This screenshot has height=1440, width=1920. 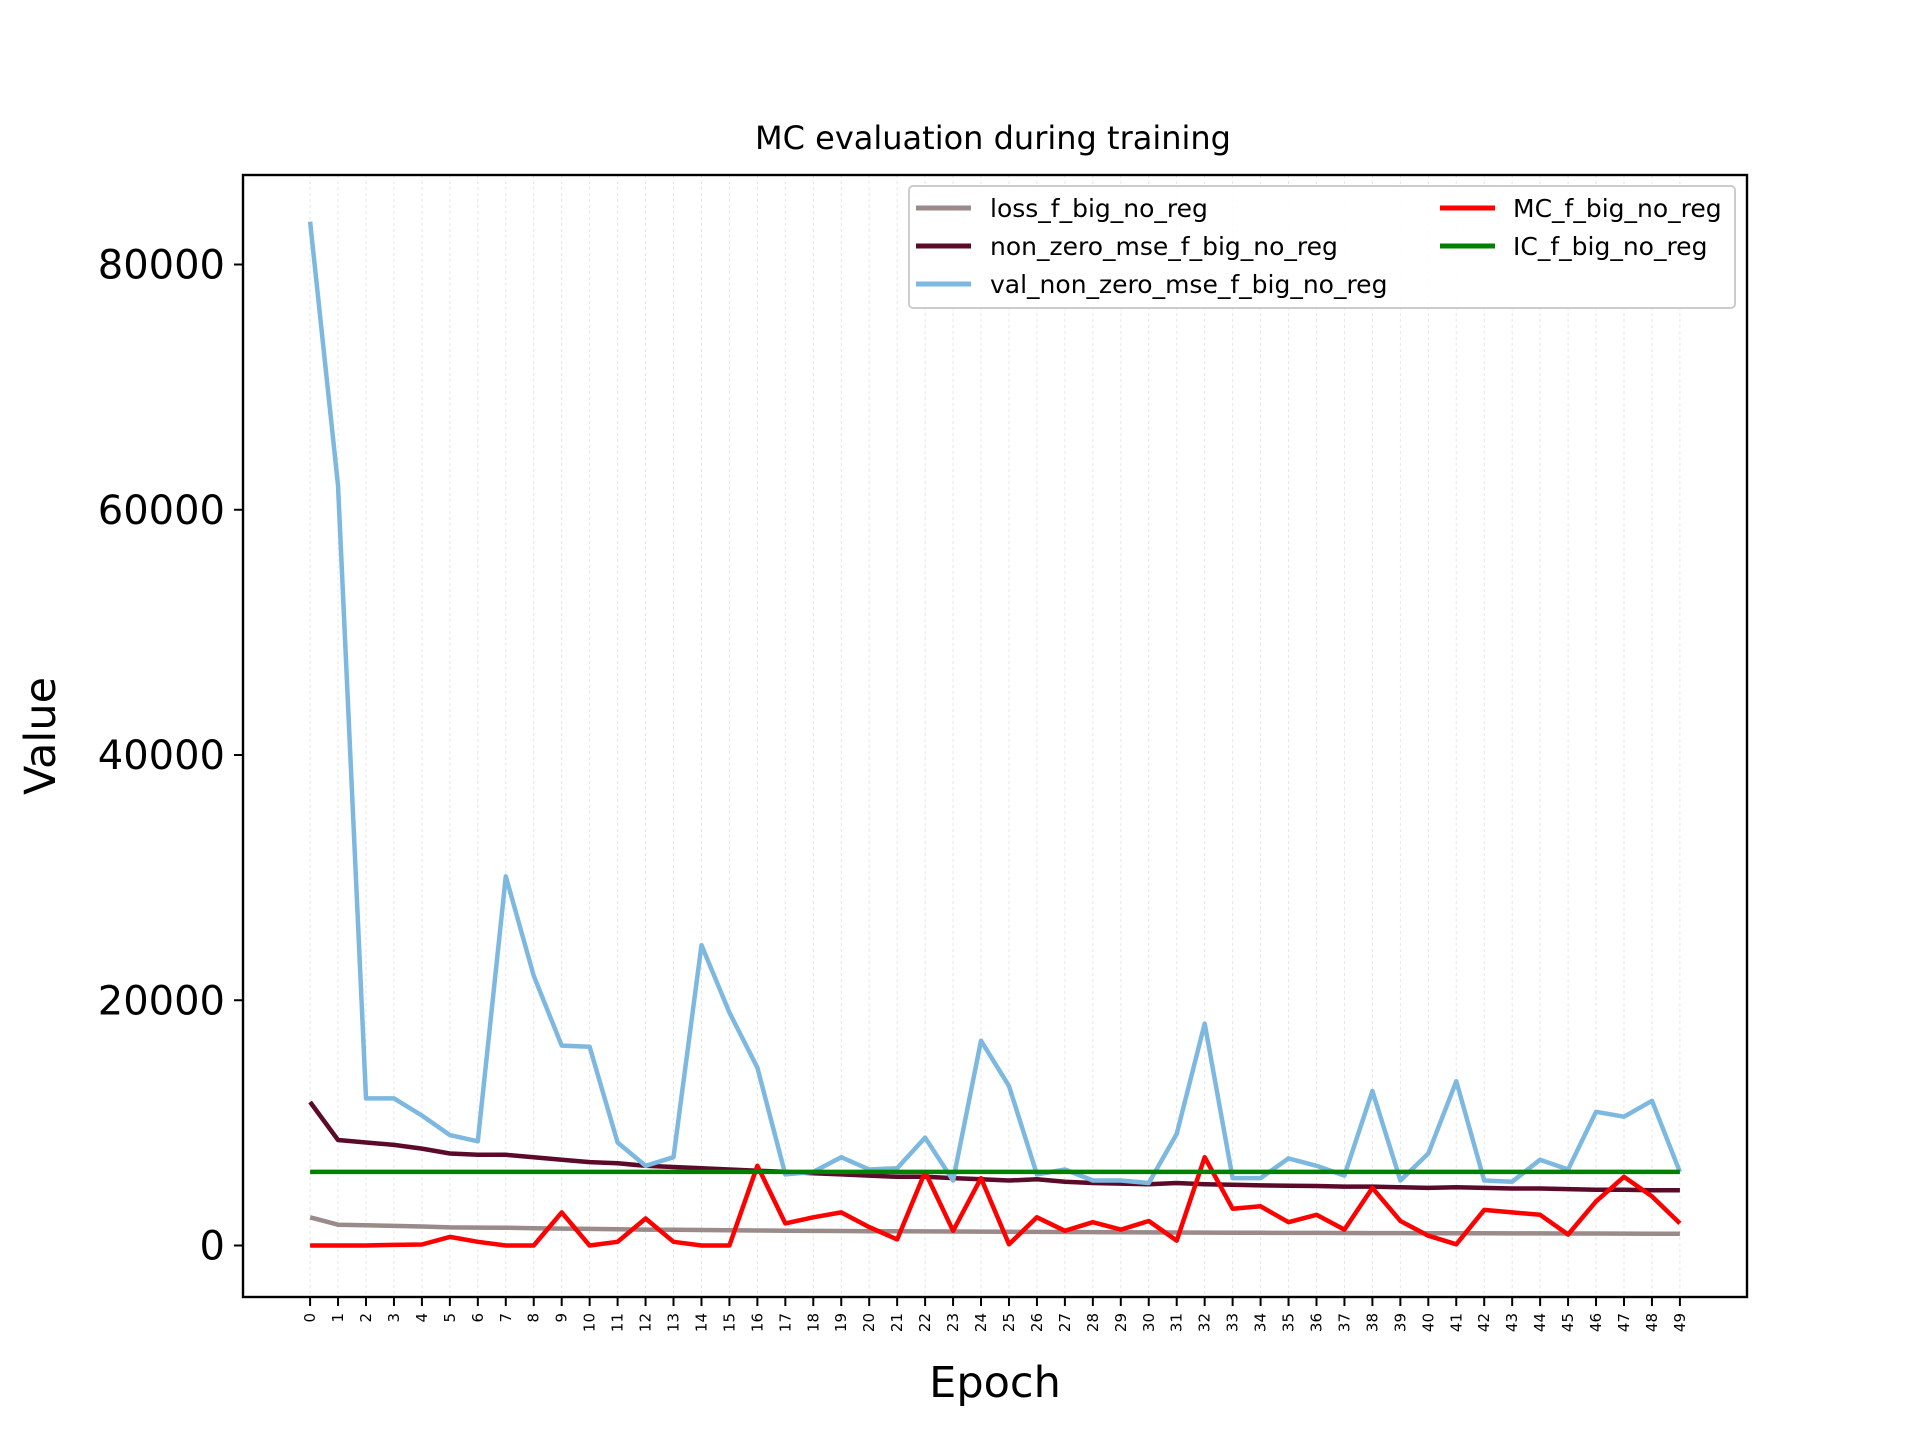 I want to click on x-tick-label-45: 45, so click(x=1568, y=1322).